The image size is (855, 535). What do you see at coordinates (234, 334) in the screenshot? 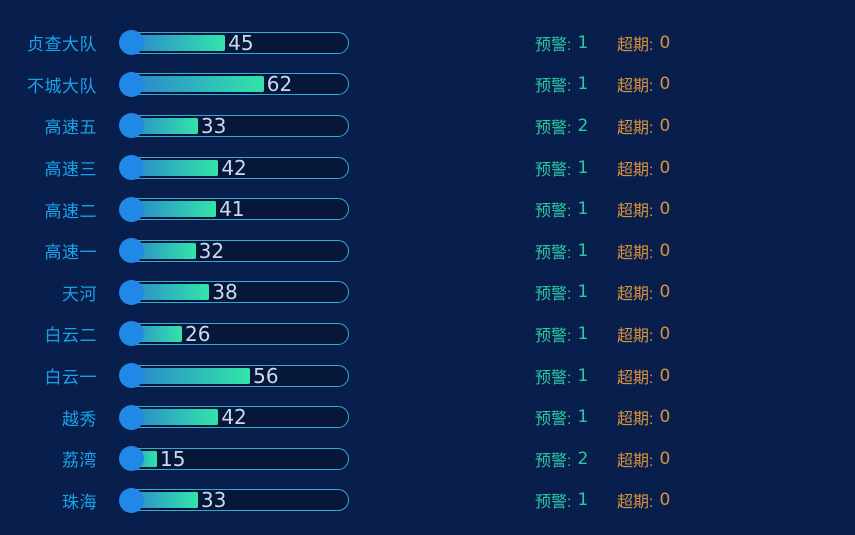
I see `bar-track: 26` at bounding box center [234, 334].